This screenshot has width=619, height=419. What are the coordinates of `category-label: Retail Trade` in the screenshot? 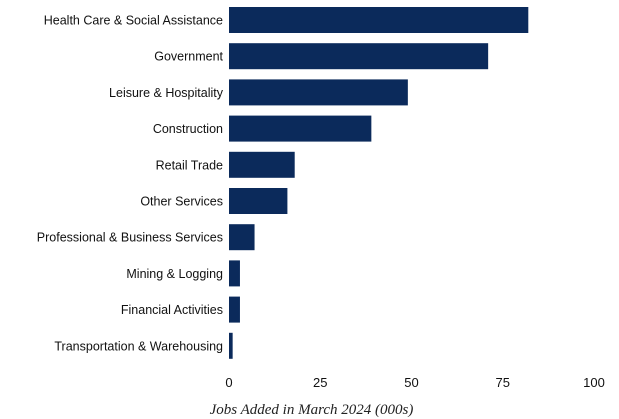 It's located at (189, 165).